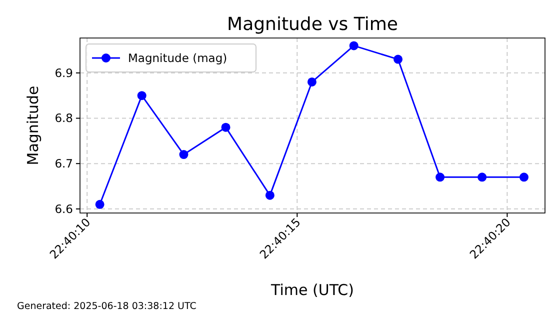 Image resolution: width=560 pixels, height=314 pixels. I want to click on y-tick-label: 6.6, so click(63, 209).